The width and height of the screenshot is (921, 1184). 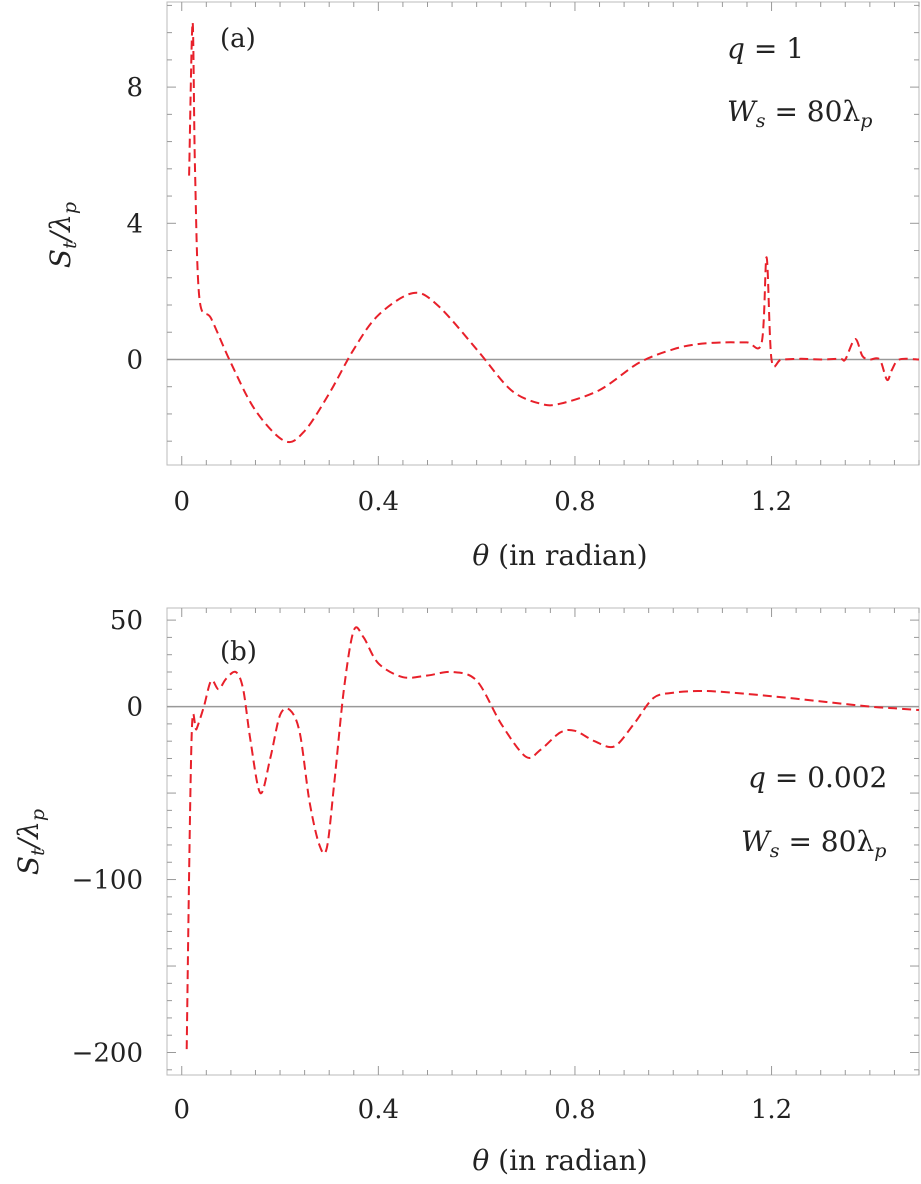 What do you see at coordinates (568, 1160) in the screenshot?
I see `panel-b-x-axis-title-unit: (in radian)` at bounding box center [568, 1160].